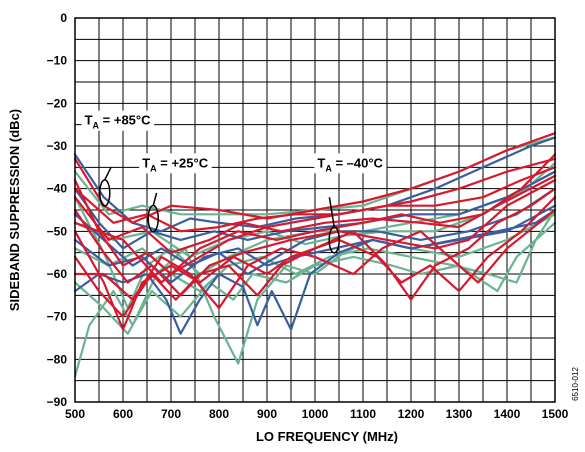 The width and height of the screenshot is (585, 452). I want to click on annotation-label: TA = –40°C, so click(350, 164).